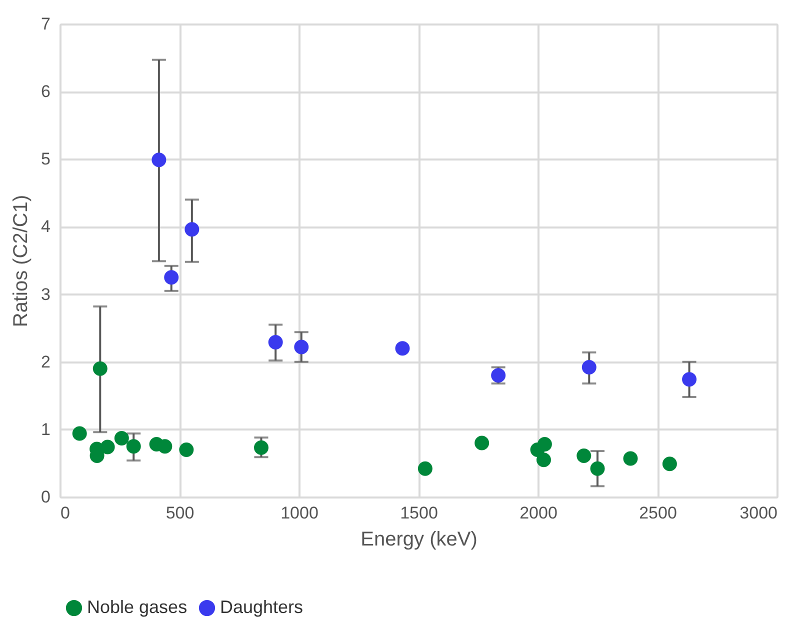 Image resolution: width=802 pixels, height=632 pixels. Describe the element at coordinates (180, 513) in the screenshot. I see `x-tick-label: 500` at that location.